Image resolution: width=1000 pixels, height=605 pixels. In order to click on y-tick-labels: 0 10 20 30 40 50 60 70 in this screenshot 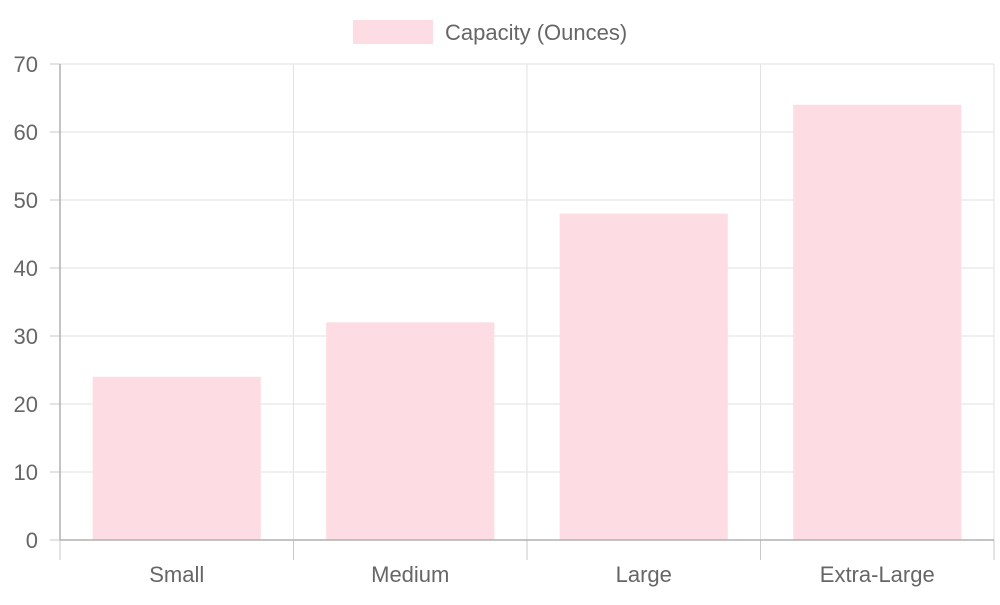, I will do `click(26, 302)`.